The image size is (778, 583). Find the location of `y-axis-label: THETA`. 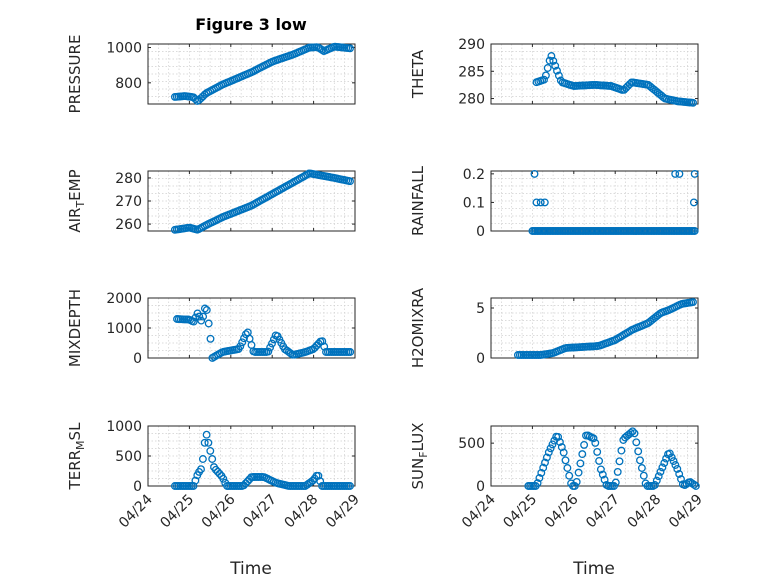

y-axis-label: THETA is located at coordinates (418, 74).